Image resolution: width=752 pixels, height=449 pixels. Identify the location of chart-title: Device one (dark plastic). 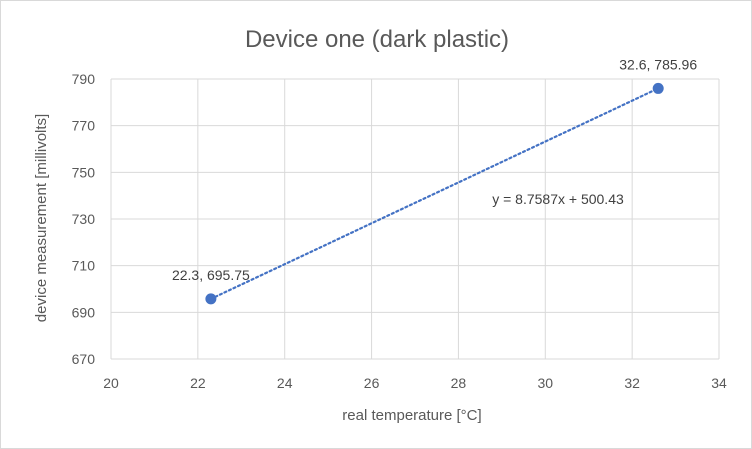
(377, 39).